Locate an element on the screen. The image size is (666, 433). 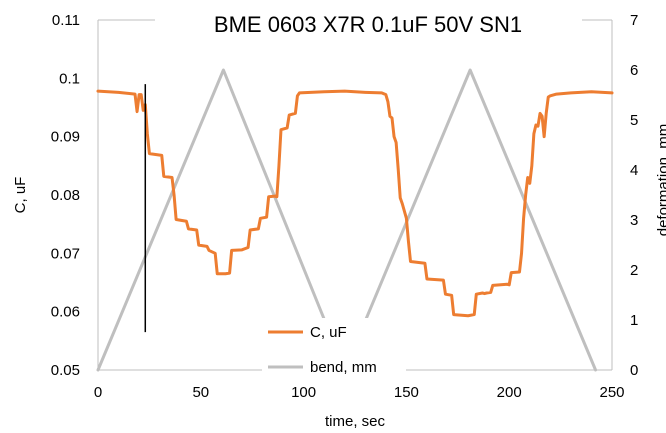
x-axis-ticks: 0 50 100 150 200 250 is located at coordinates (359, 392).